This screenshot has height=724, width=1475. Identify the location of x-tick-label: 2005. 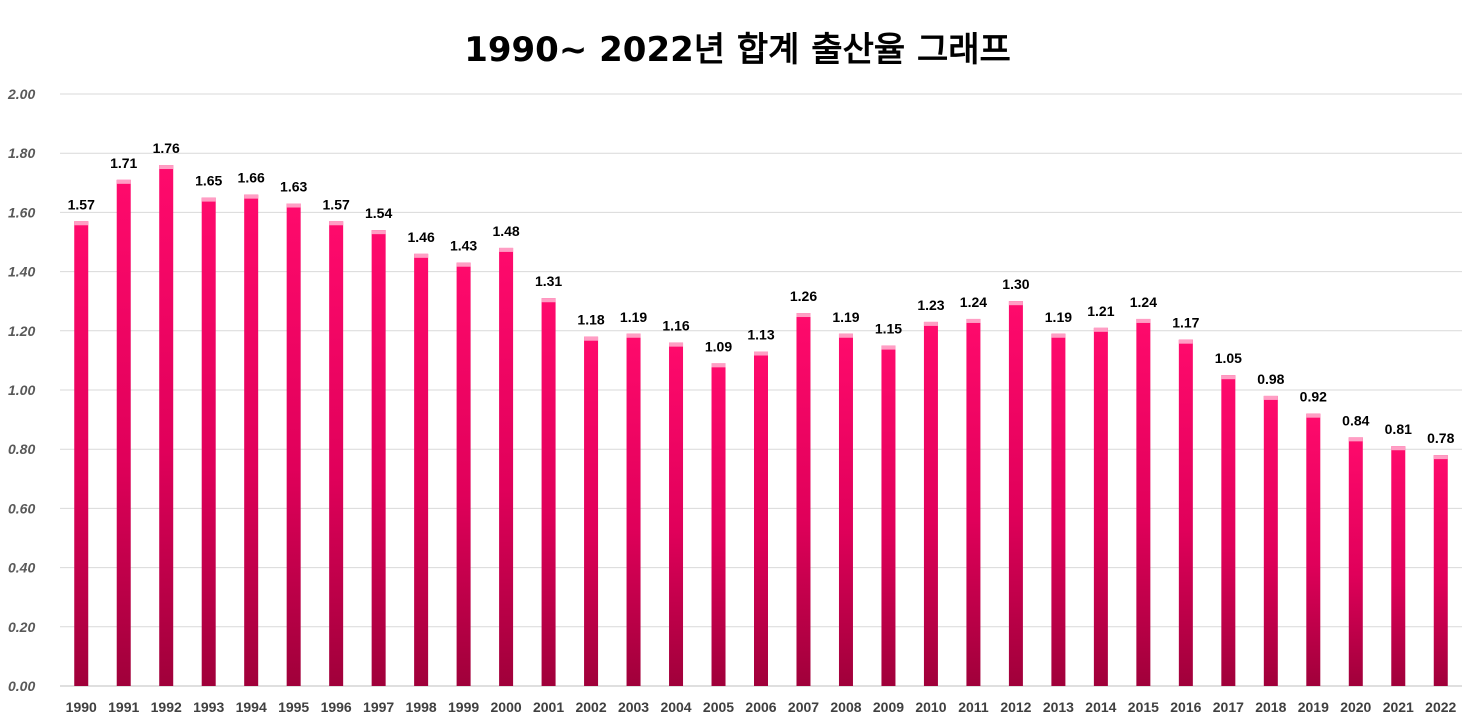
(718, 707).